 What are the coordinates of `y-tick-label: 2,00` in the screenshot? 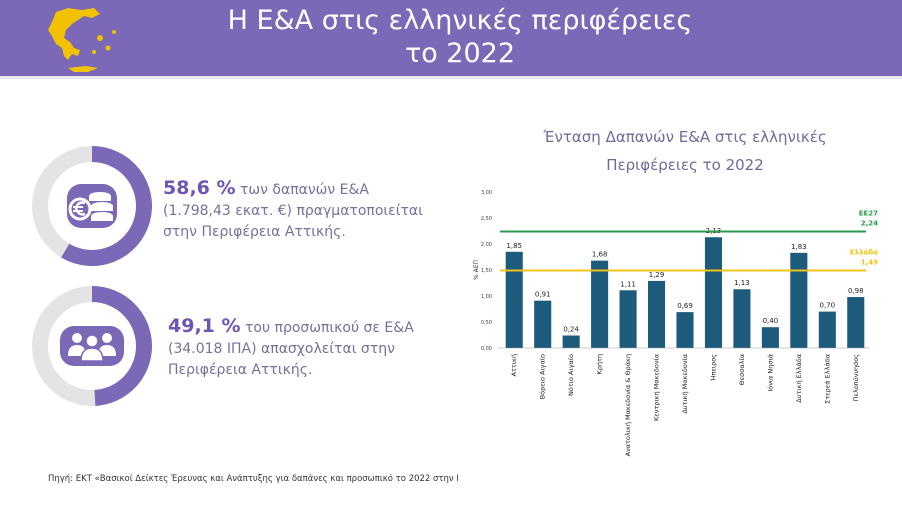 It's located at (486, 245).